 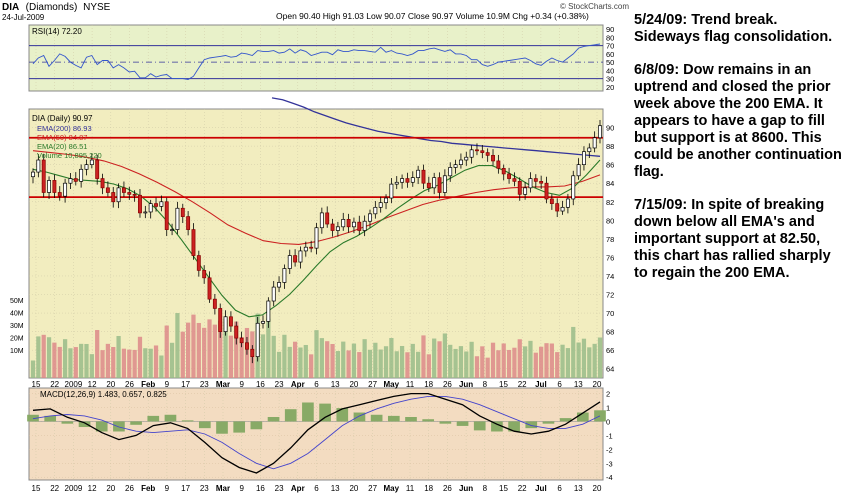 I want to click on macd-tick-label: -4, so click(x=609, y=477).